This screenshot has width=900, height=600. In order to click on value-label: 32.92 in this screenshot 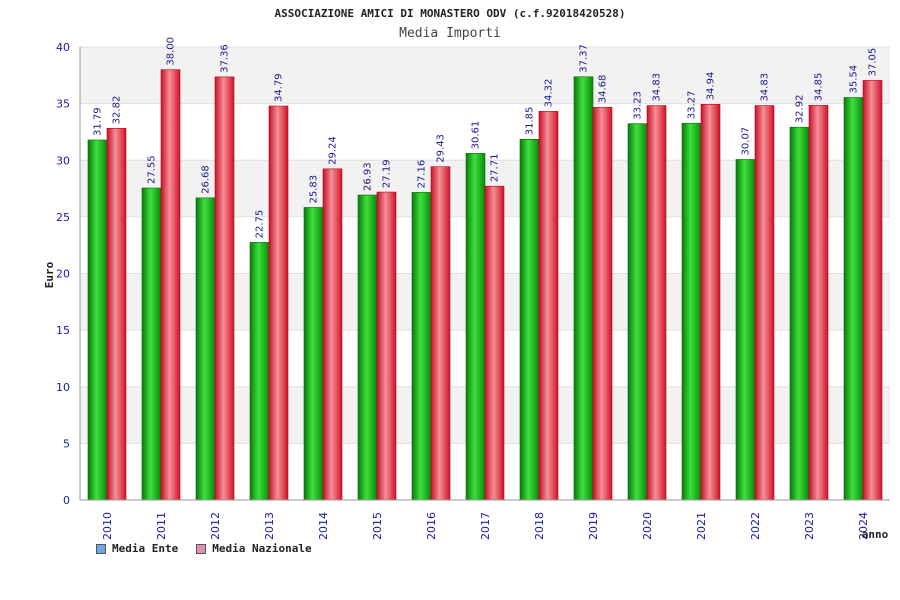, I will do `click(800, 109)`.